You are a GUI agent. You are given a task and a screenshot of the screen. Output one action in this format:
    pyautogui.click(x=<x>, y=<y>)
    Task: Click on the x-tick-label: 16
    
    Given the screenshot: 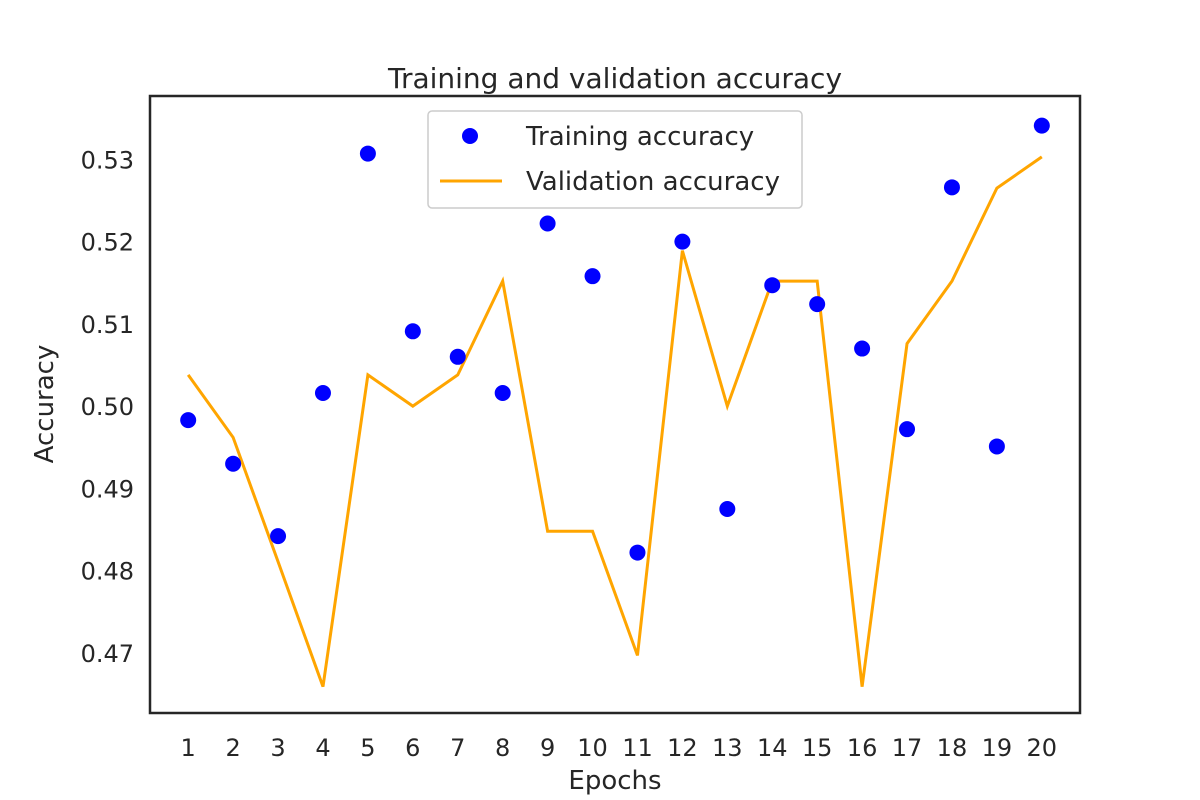 What is the action you would take?
    pyautogui.click(x=862, y=748)
    